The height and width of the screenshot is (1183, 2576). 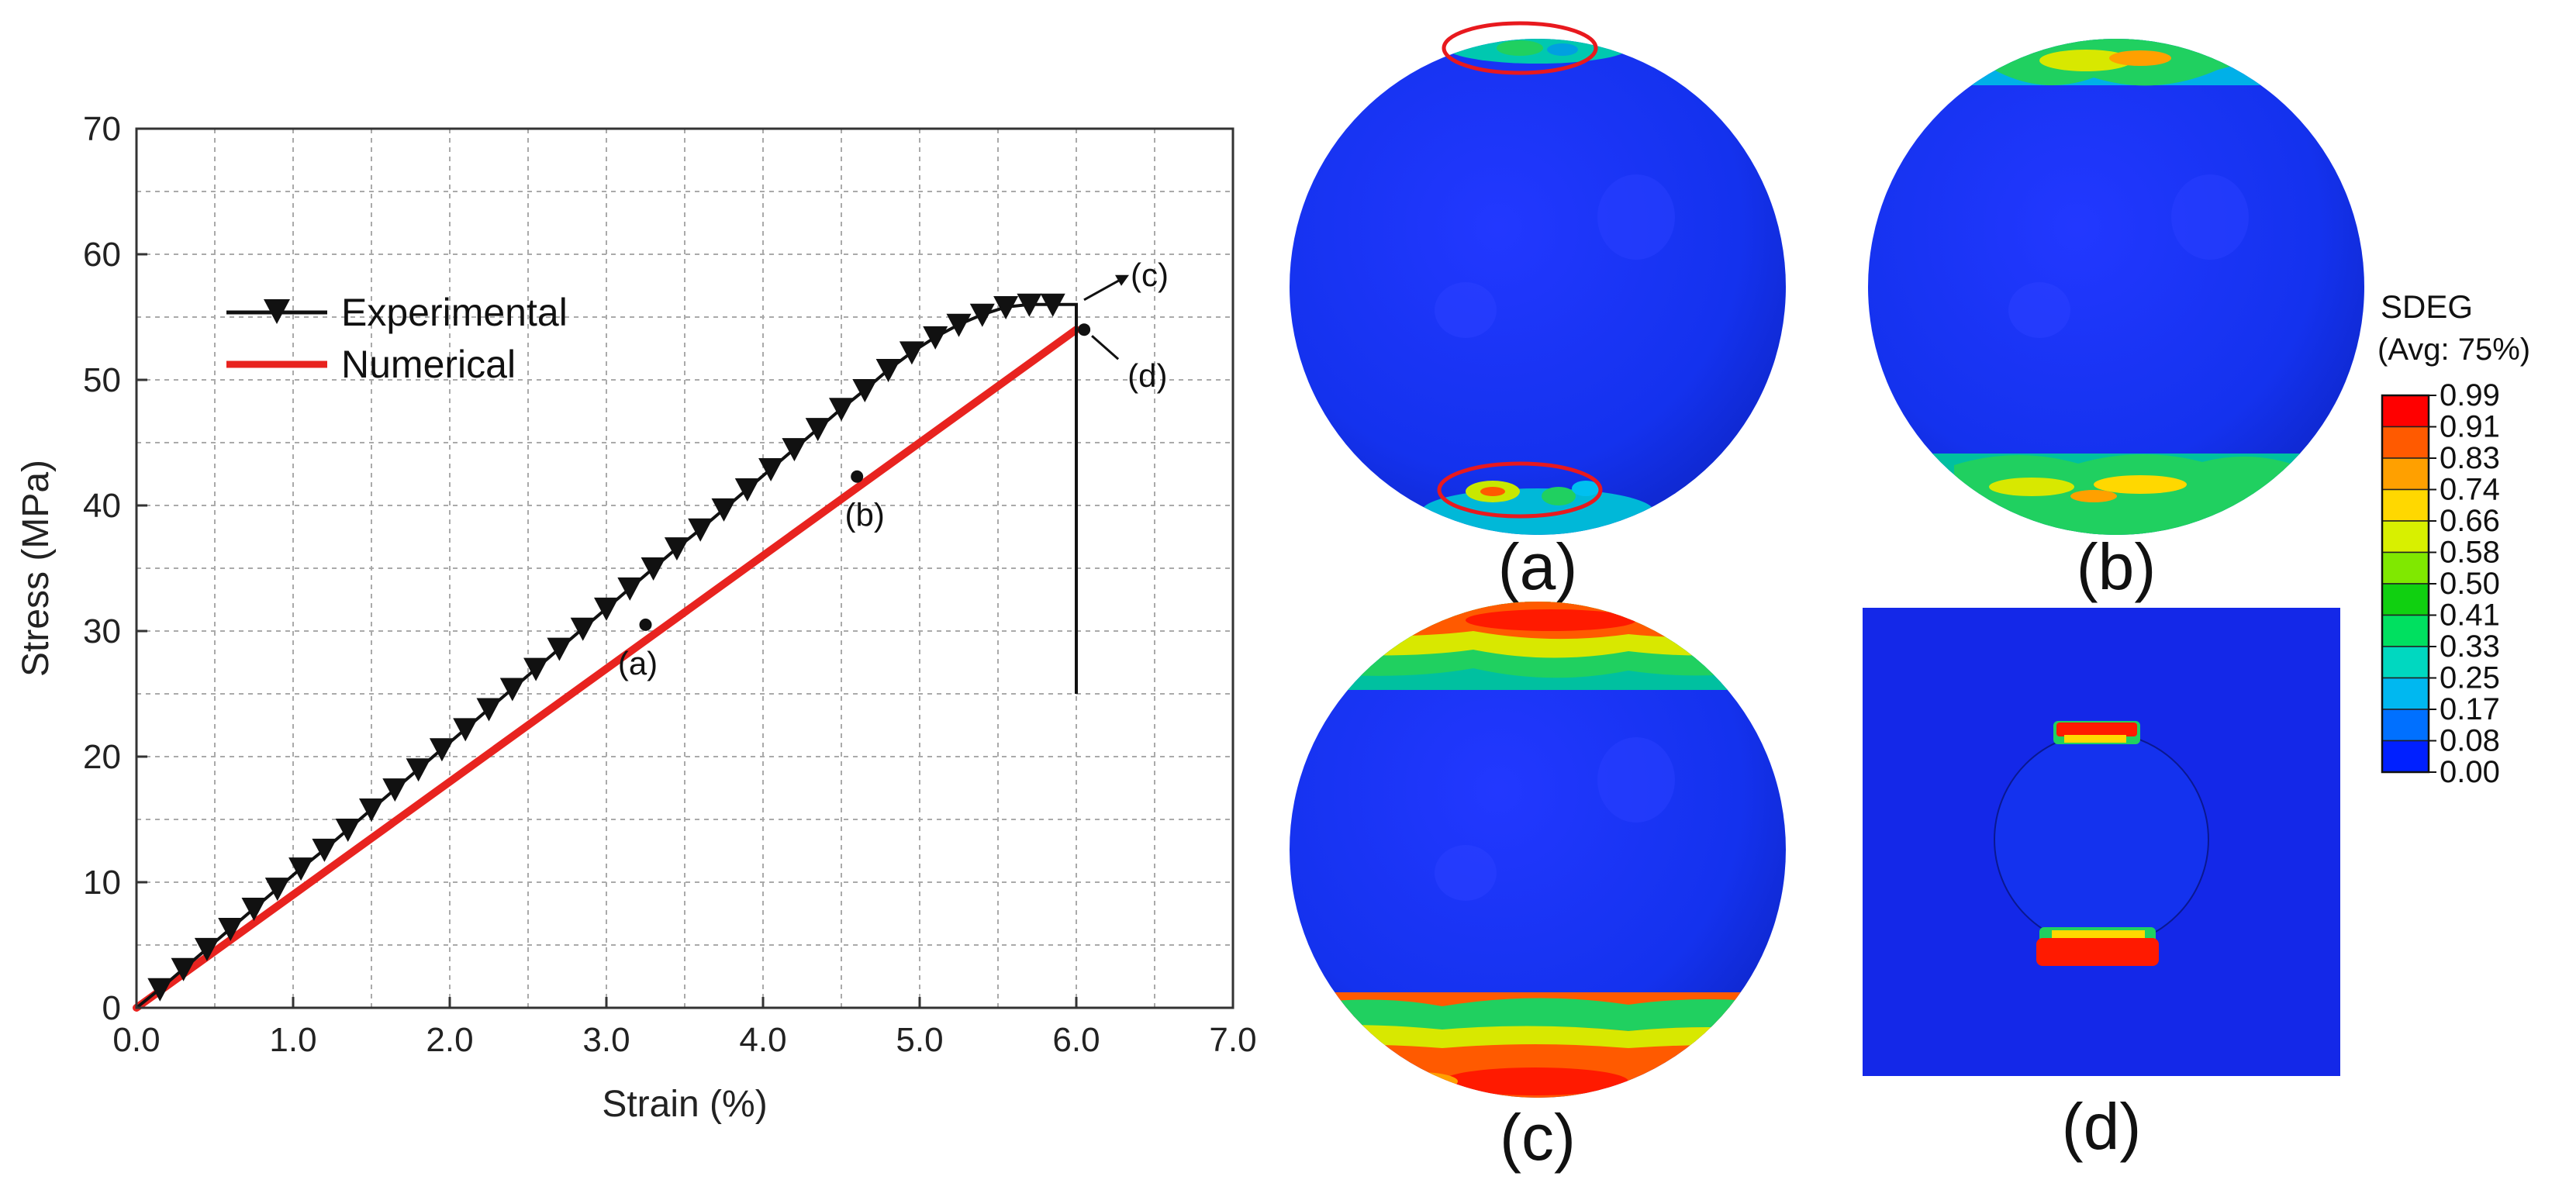 What do you see at coordinates (292, 1040) in the screenshot?
I see `x-tick-label: 1.0` at bounding box center [292, 1040].